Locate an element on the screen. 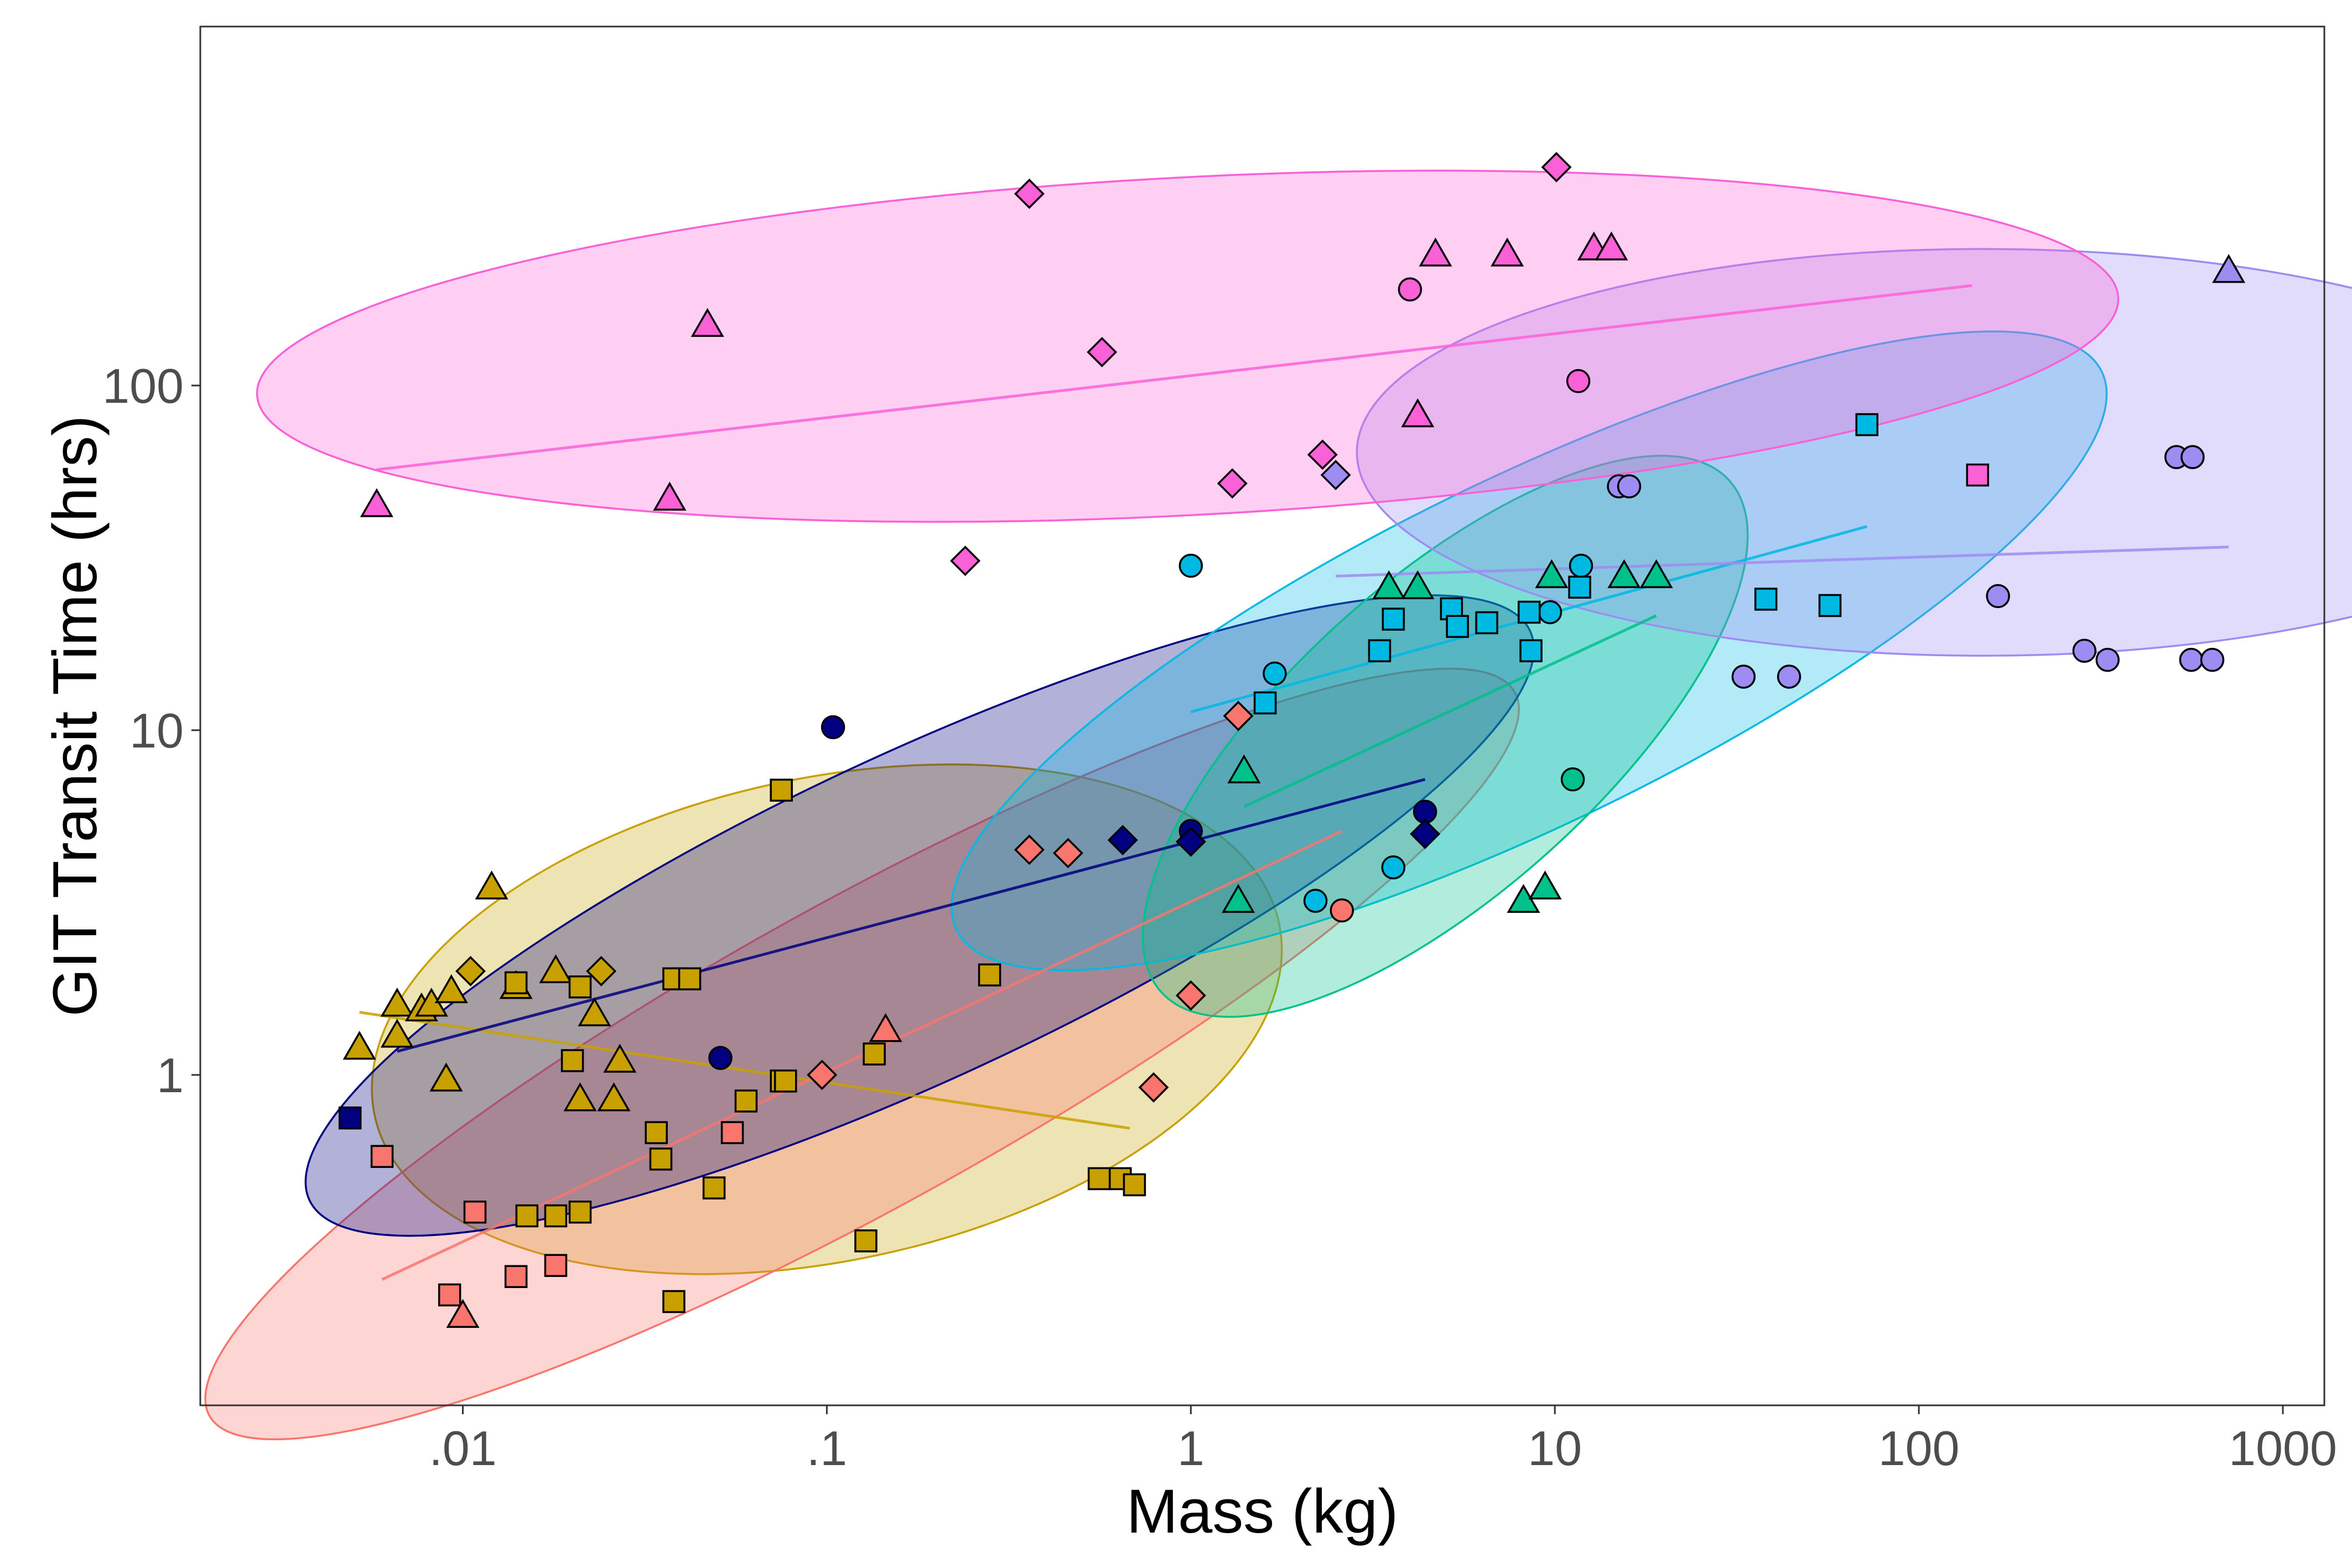 The image size is (2352, 1568). x-axis-title: Mass (kg) is located at coordinates (1263, 1511).